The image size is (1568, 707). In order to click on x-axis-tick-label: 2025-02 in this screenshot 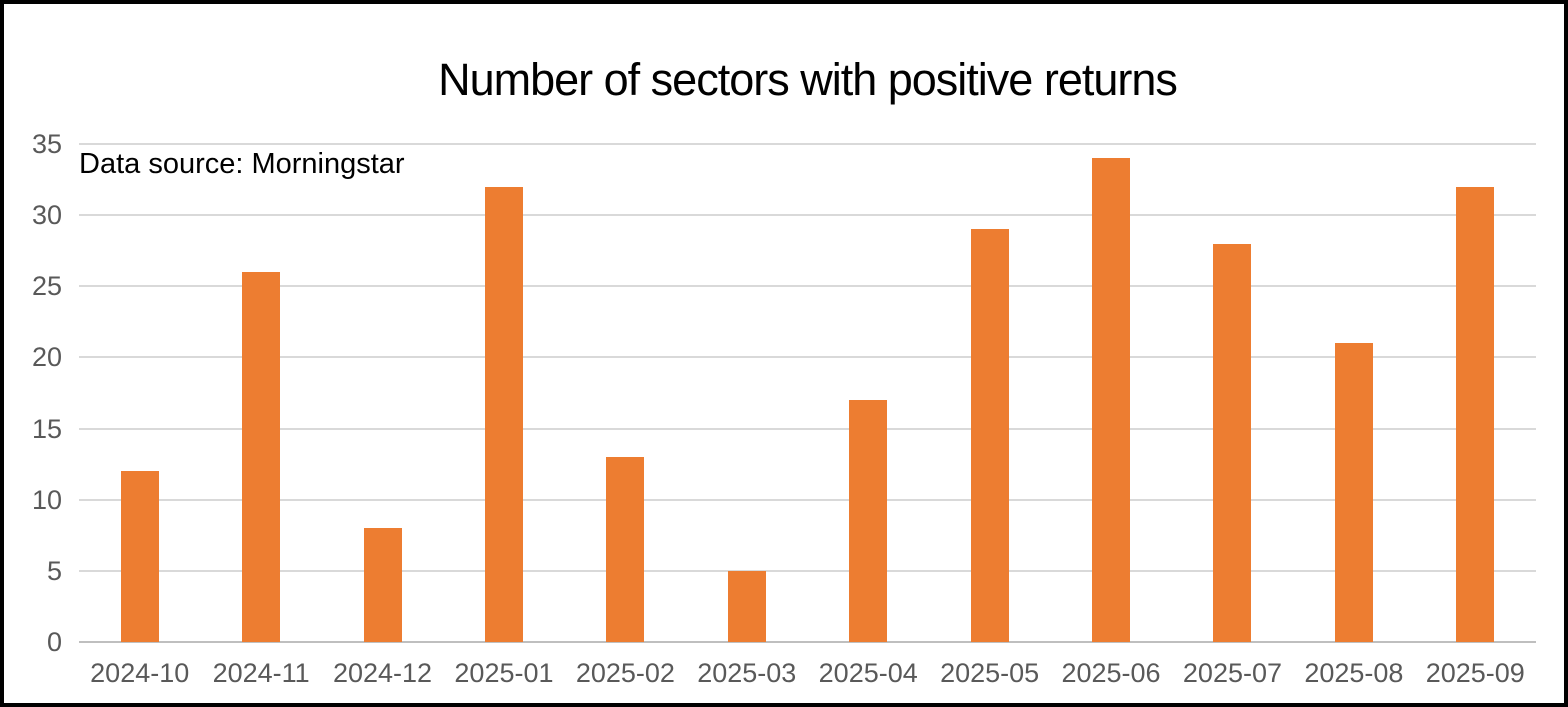, I will do `click(625, 673)`.